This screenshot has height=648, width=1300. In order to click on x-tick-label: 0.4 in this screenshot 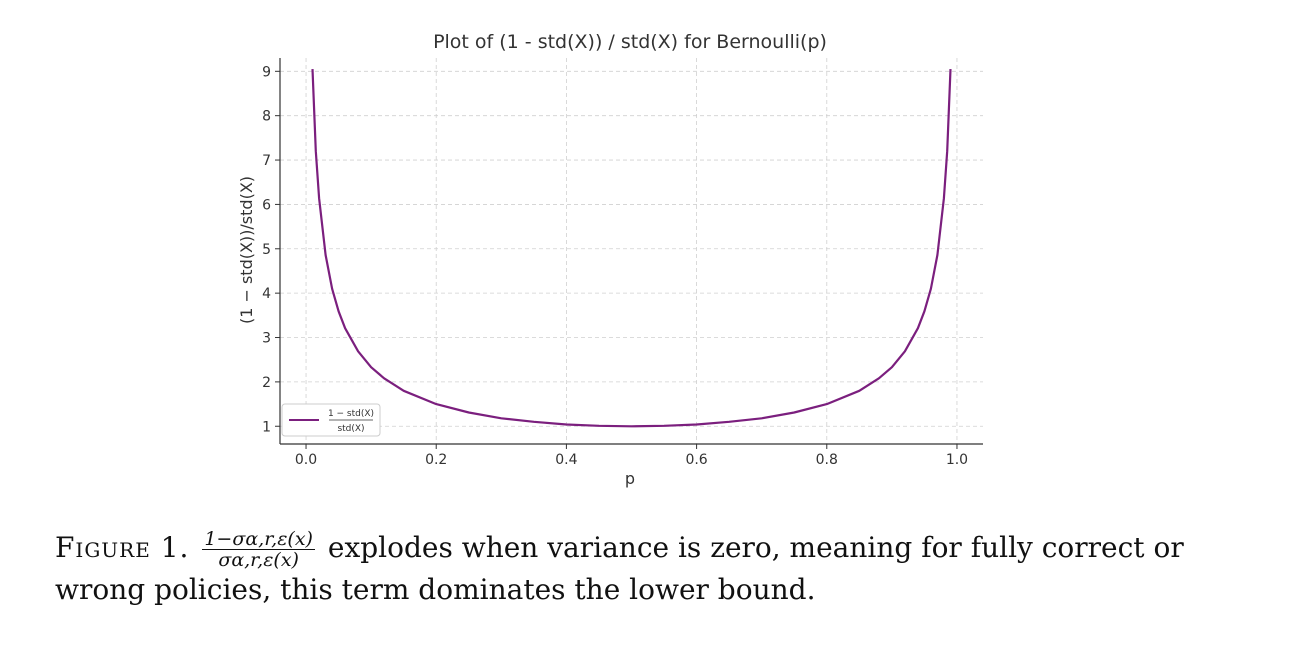, I will do `click(566, 460)`.